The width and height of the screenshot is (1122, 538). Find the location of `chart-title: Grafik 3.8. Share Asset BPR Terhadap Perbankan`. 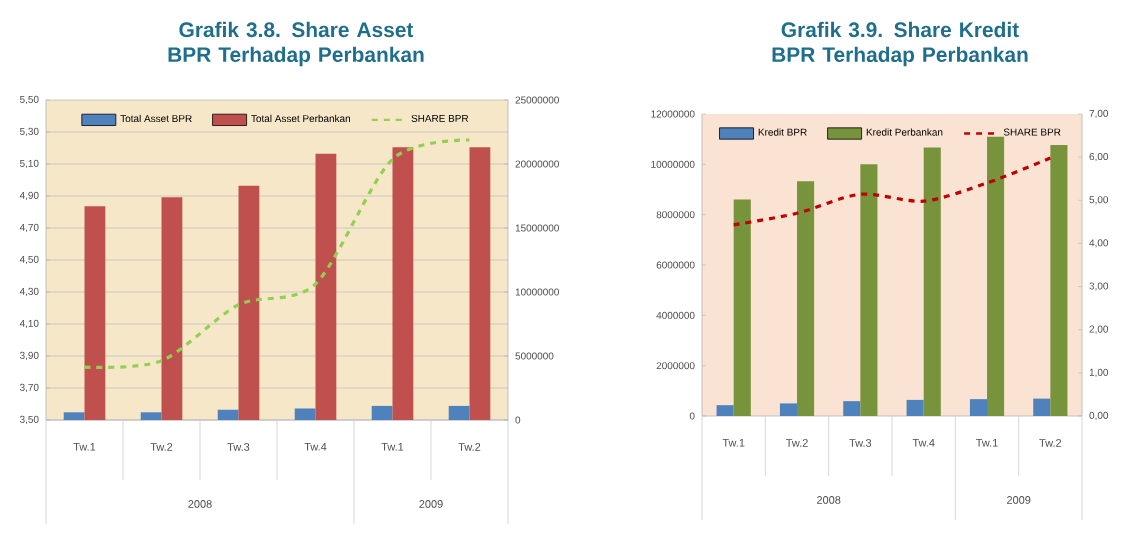

chart-title: Grafik 3.8. Share Asset BPR Terhadap Perbankan is located at coordinates (296, 44).